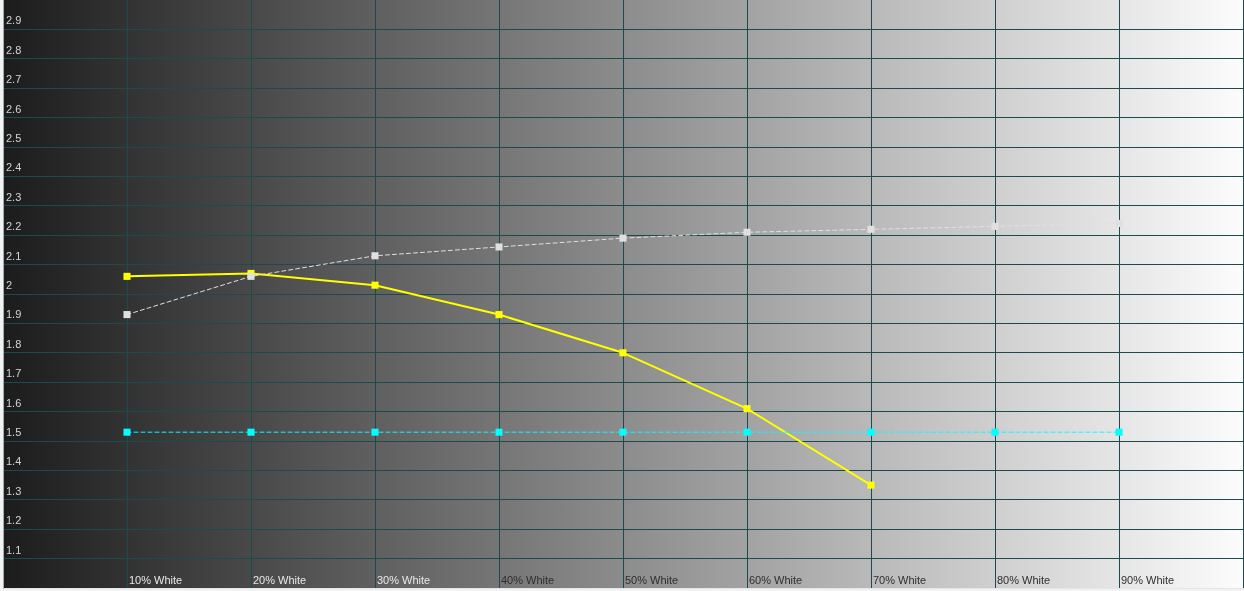 The image size is (1244, 591). What do you see at coordinates (14, 314) in the screenshot?
I see `y-tick-label: 1.9` at bounding box center [14, 314].